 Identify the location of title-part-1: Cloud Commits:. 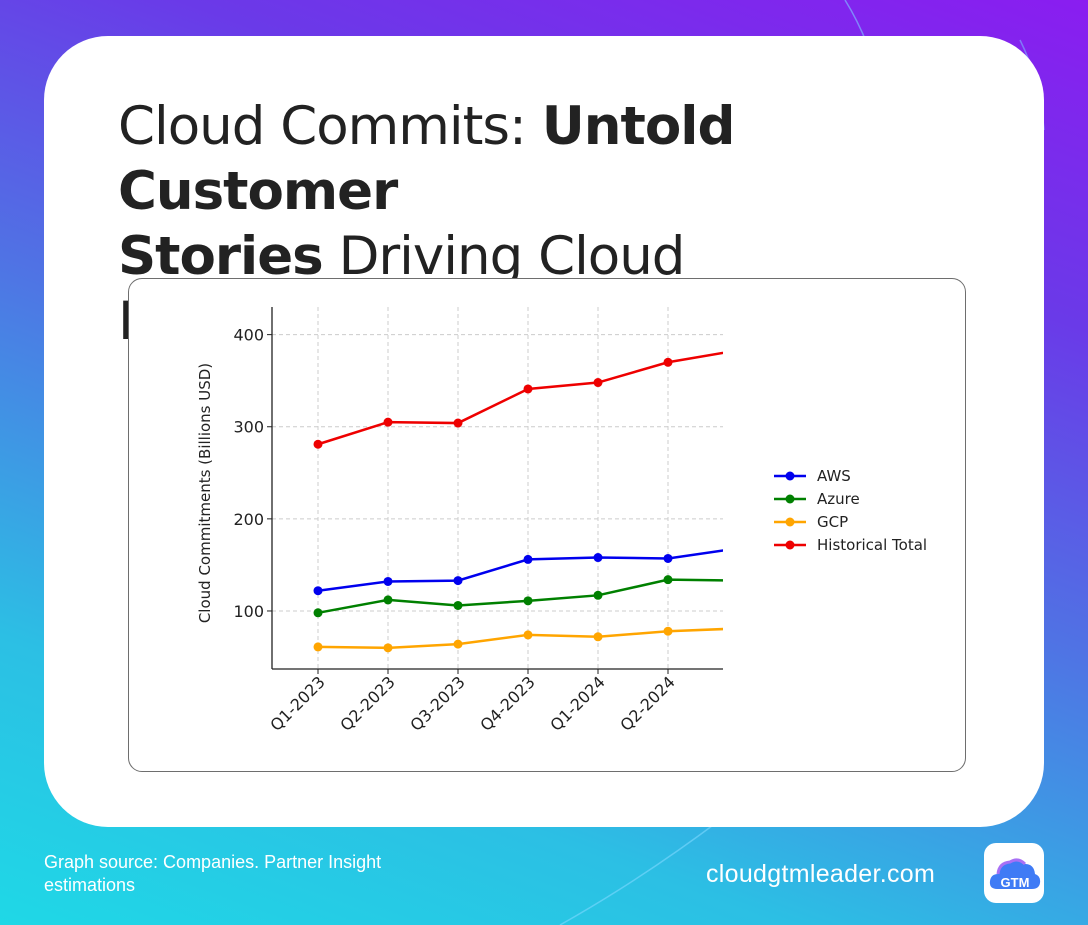
(330, 126).